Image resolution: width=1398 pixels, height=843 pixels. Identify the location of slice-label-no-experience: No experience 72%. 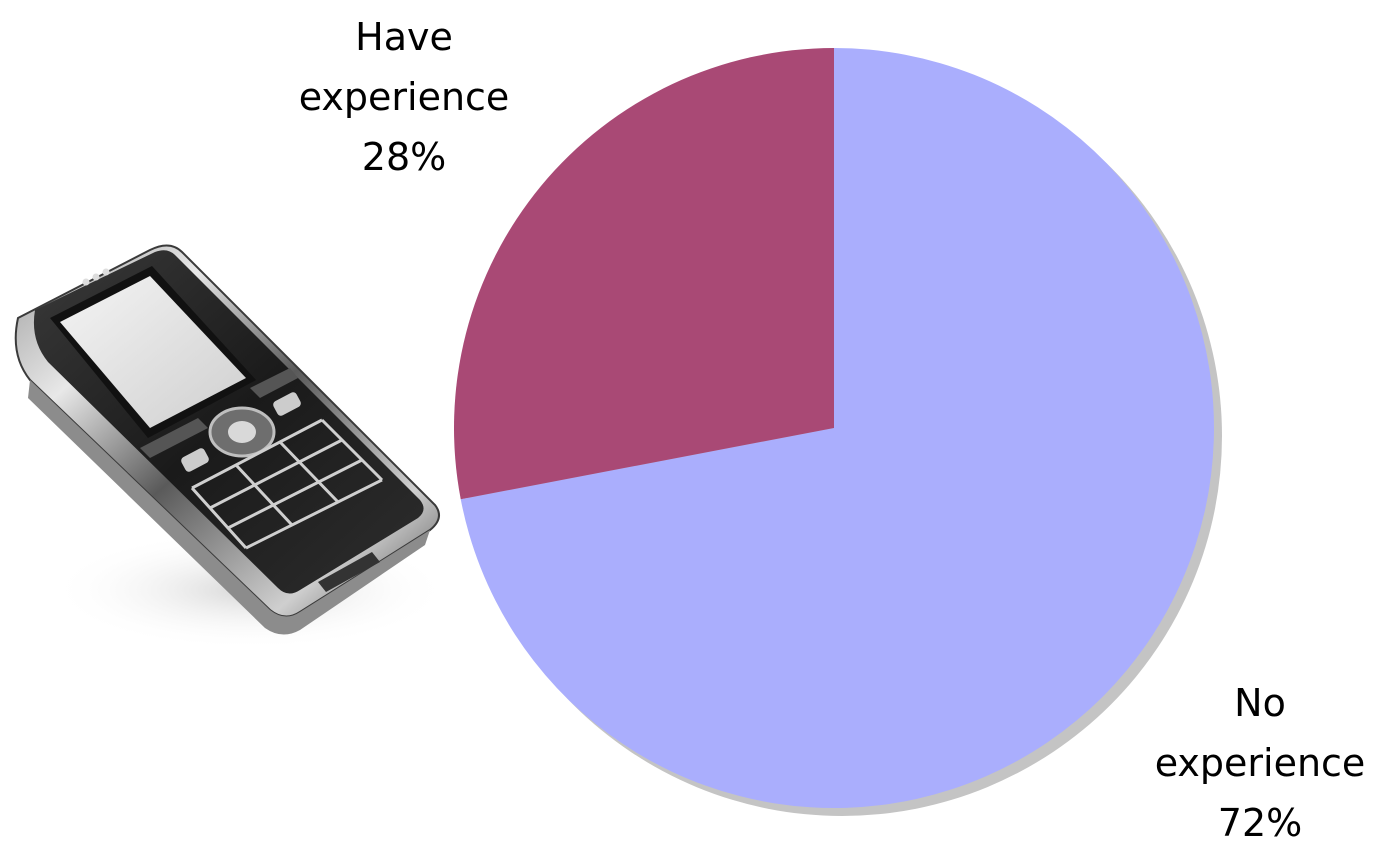
(1260, 762).